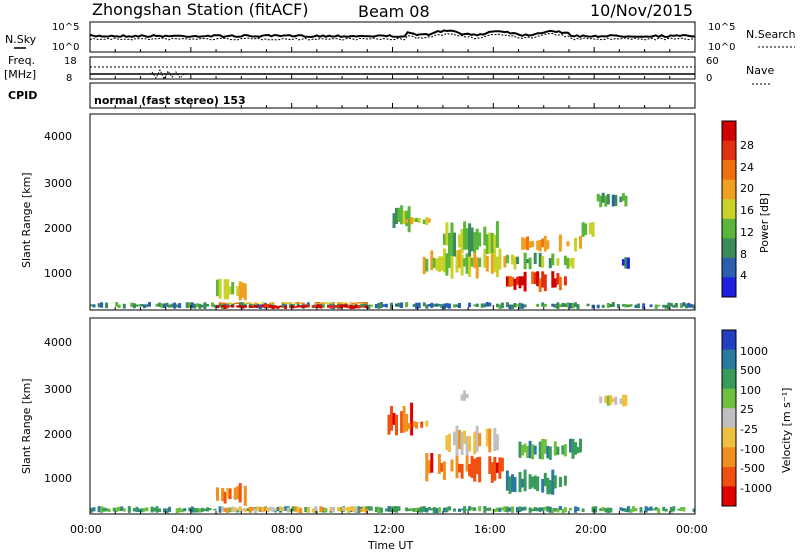  Describe the element at coordinates (86, 529) in the screenshot. I see `x-tick-0000: 00:00` at that location.